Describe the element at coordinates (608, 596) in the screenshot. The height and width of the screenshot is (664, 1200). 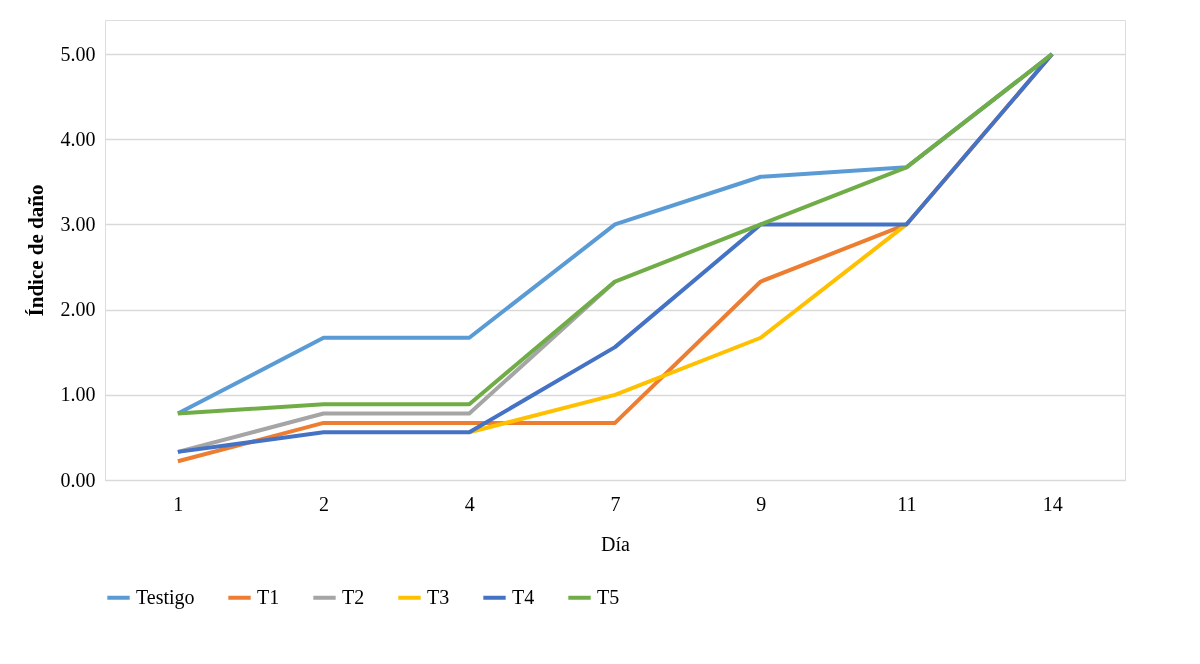
I see `legend-label: T5` at that location.